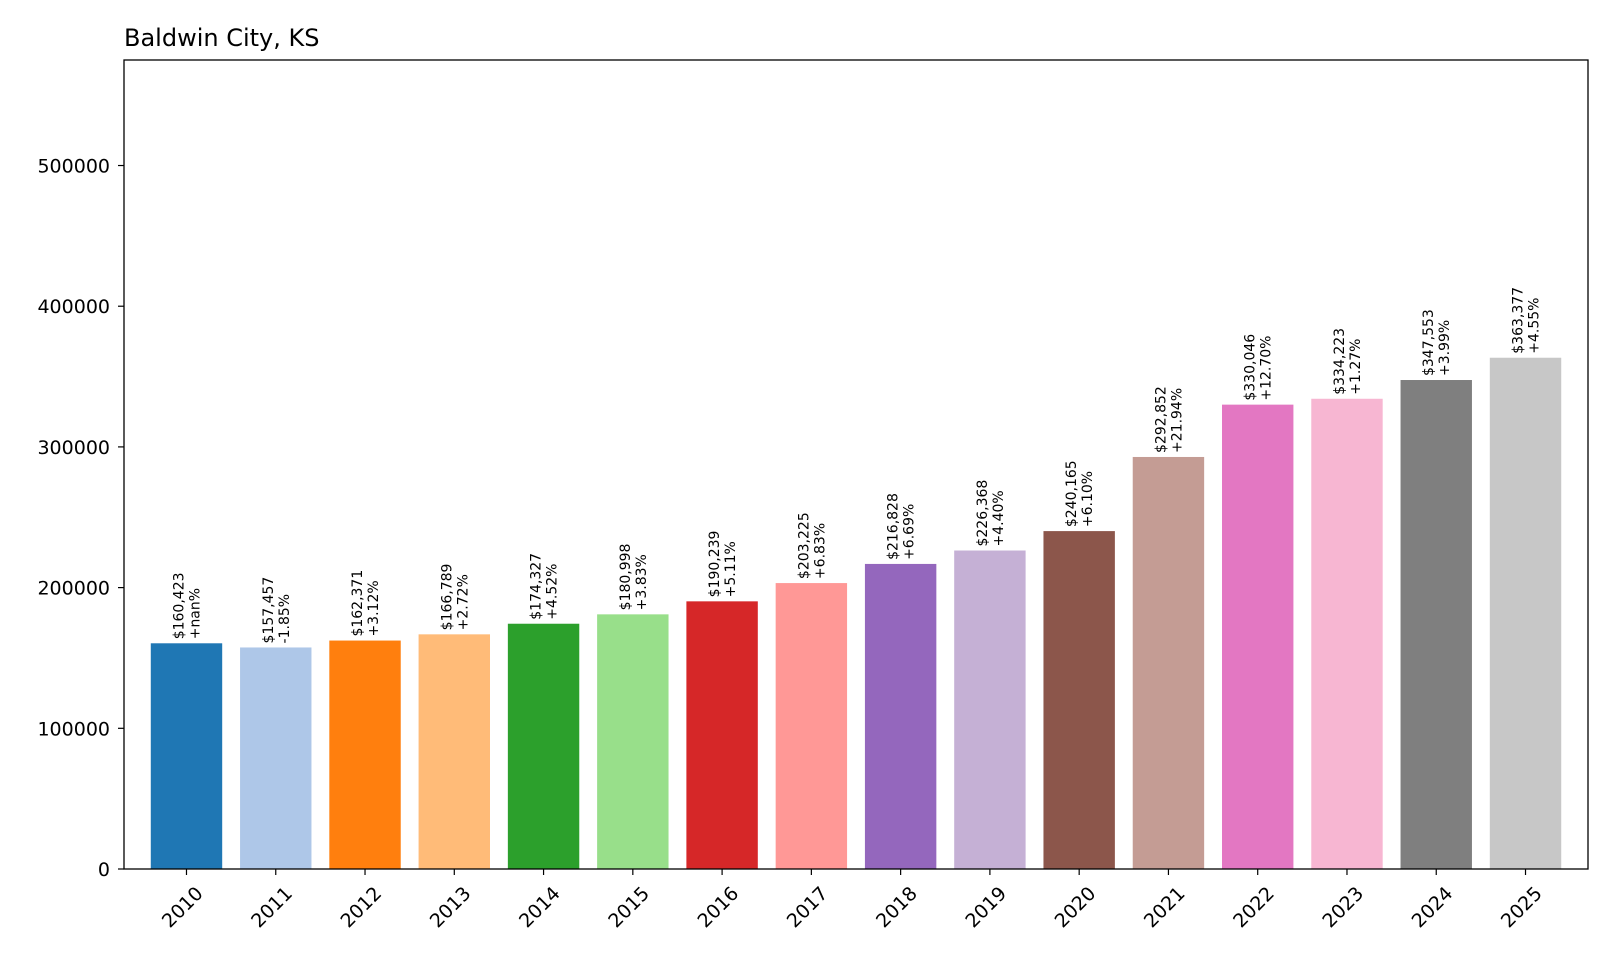 The image size is (1600, 960). Describe the element at coordinates (73, 448) in the screenshot. I see `y-tick-label-300000: 300000` at that location.